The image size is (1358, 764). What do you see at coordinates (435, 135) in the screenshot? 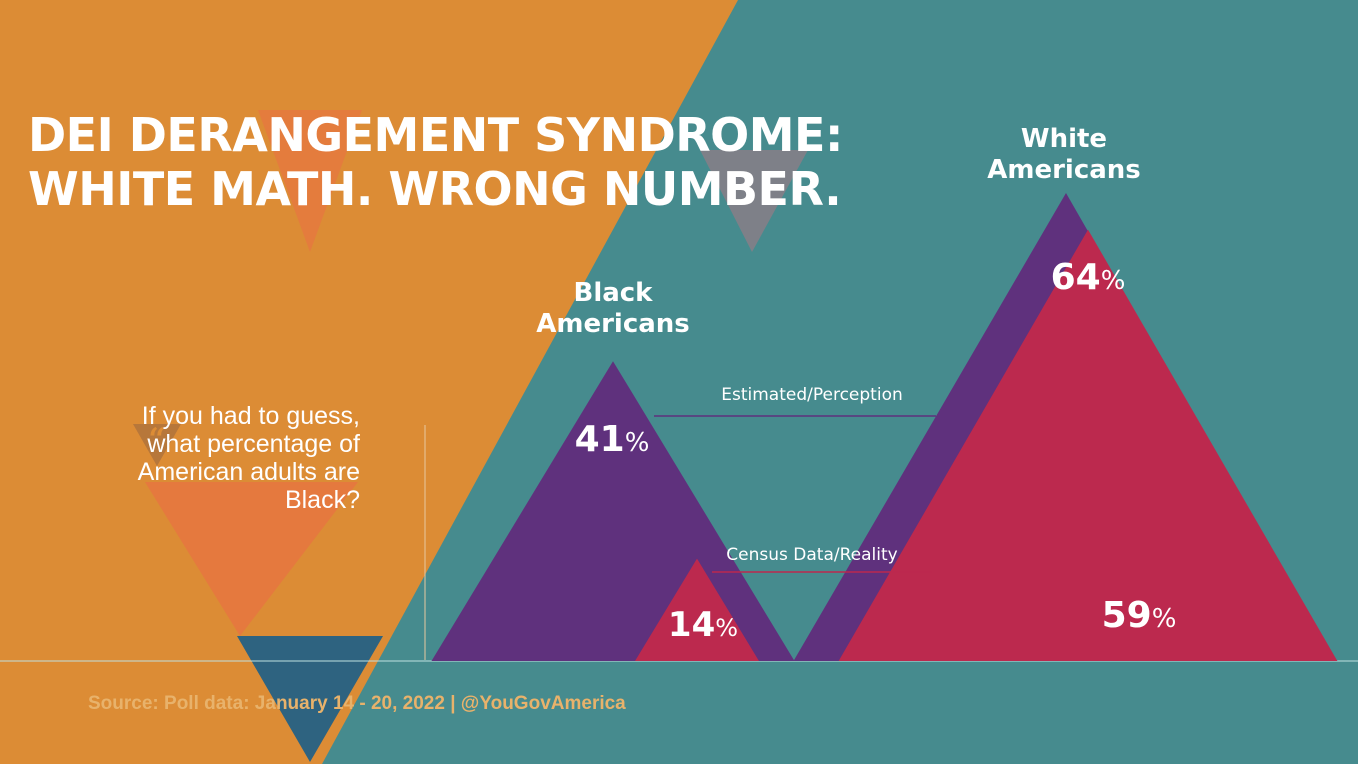
I see `title-line-1: DEI DERANGEMENT SYNDROME:` at bounding box center [435, 135].